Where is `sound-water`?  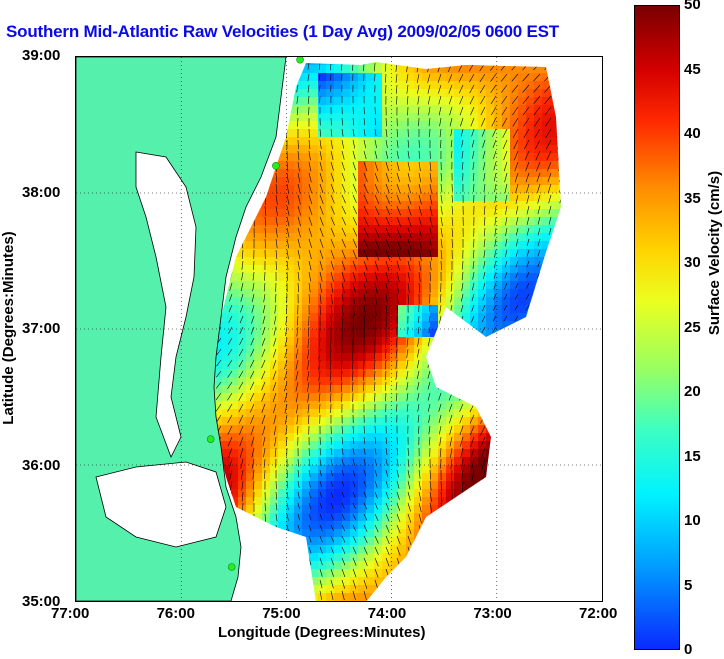 sound-water is located at coordinates (161, 504).